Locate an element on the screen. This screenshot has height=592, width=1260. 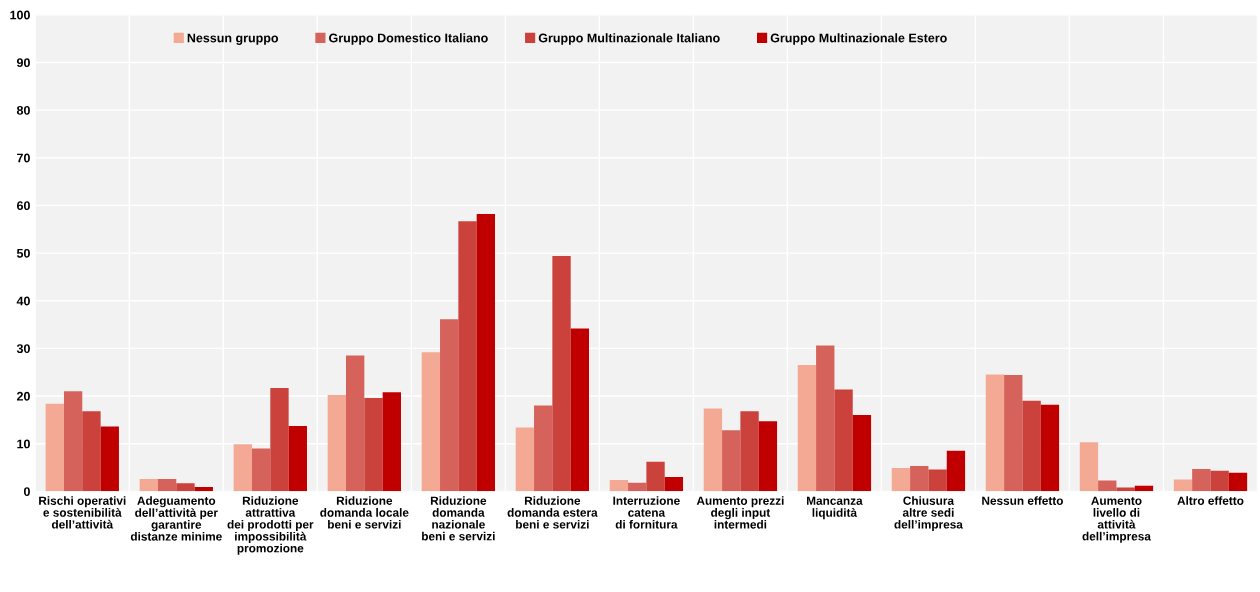
x-tick-label: Interruzione catena di fornitura is located at coordinates (646, 512).